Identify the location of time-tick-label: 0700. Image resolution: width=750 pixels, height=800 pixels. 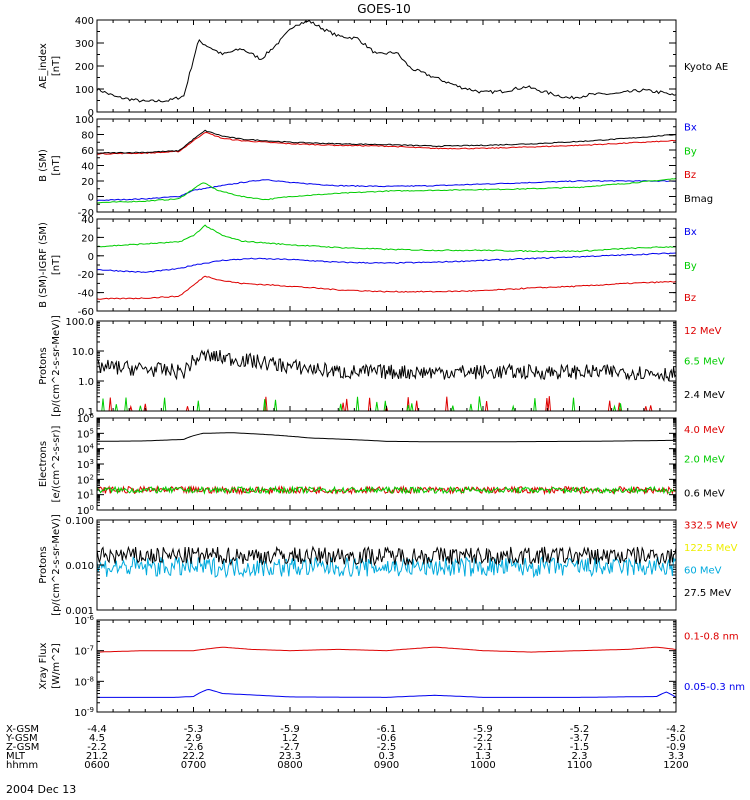
(193, 765).